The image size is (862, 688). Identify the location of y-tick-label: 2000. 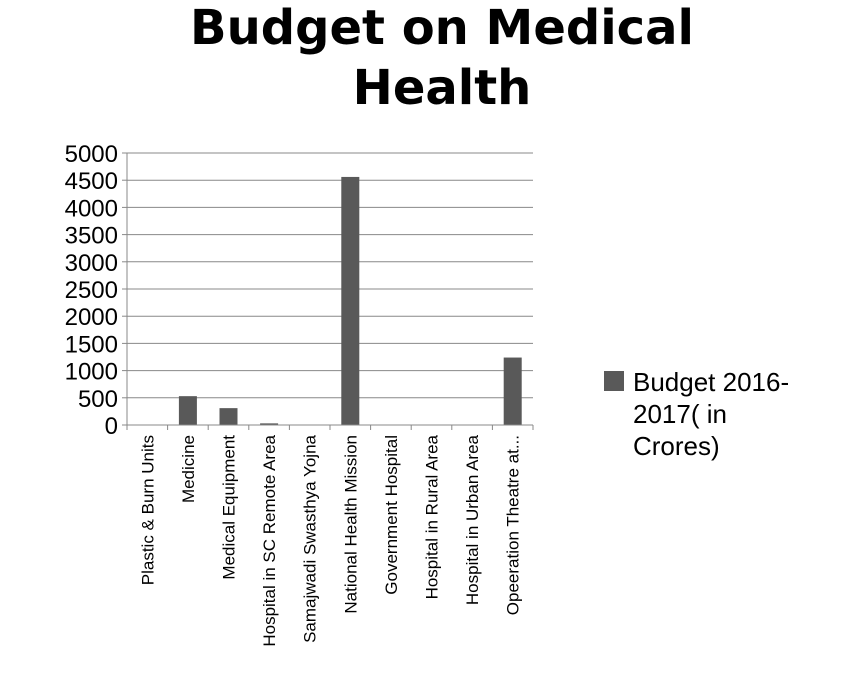
(91, 317).